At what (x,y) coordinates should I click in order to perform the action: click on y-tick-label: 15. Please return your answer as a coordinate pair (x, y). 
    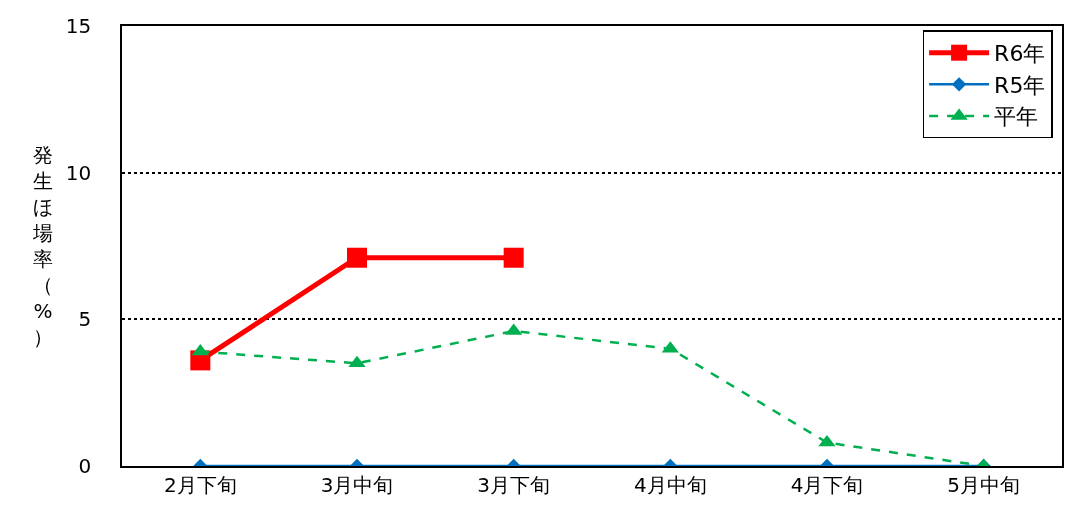
    Looking at the image, I should click on (78, 26).